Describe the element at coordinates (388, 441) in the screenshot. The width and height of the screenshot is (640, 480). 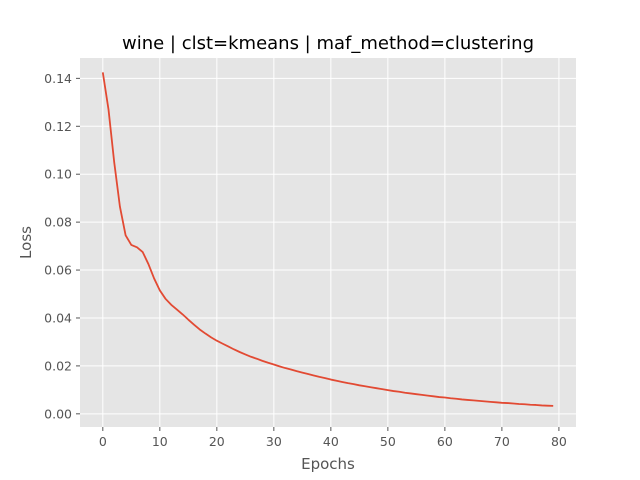
I see `x-tick-label: 50` at that location.